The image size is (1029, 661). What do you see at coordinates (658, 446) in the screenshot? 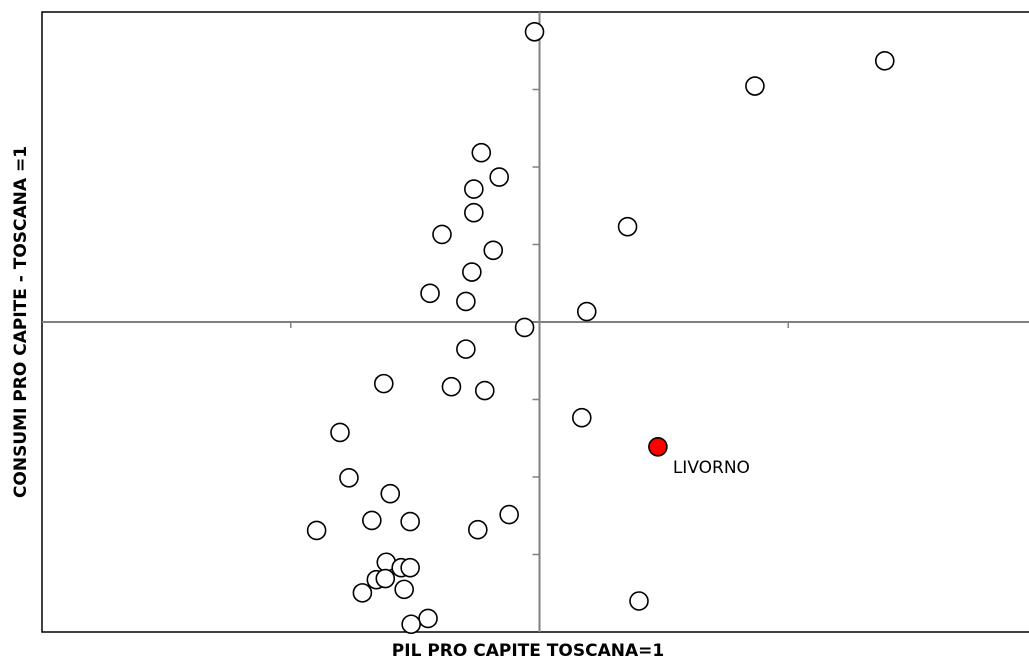
I see `data-point-highlight` at bounding box center [658, 446].